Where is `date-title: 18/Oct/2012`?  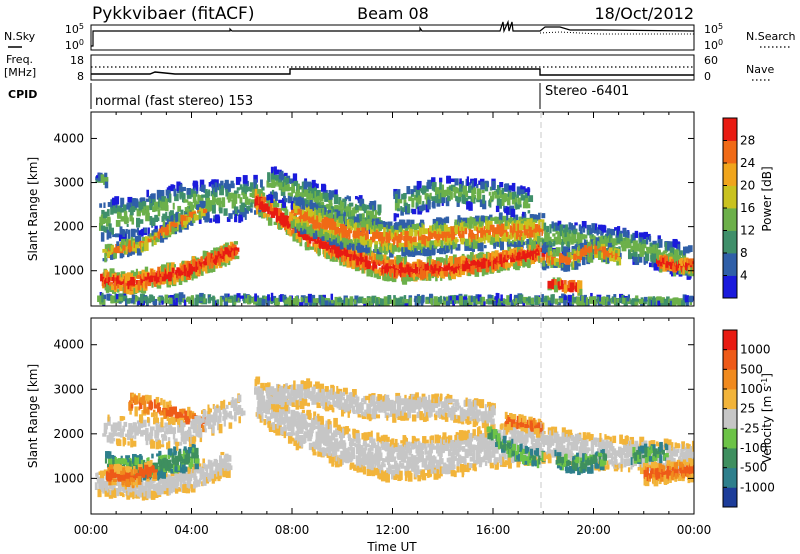 date-title: 18/Oct/2012 is located at coordinates (644, 13).